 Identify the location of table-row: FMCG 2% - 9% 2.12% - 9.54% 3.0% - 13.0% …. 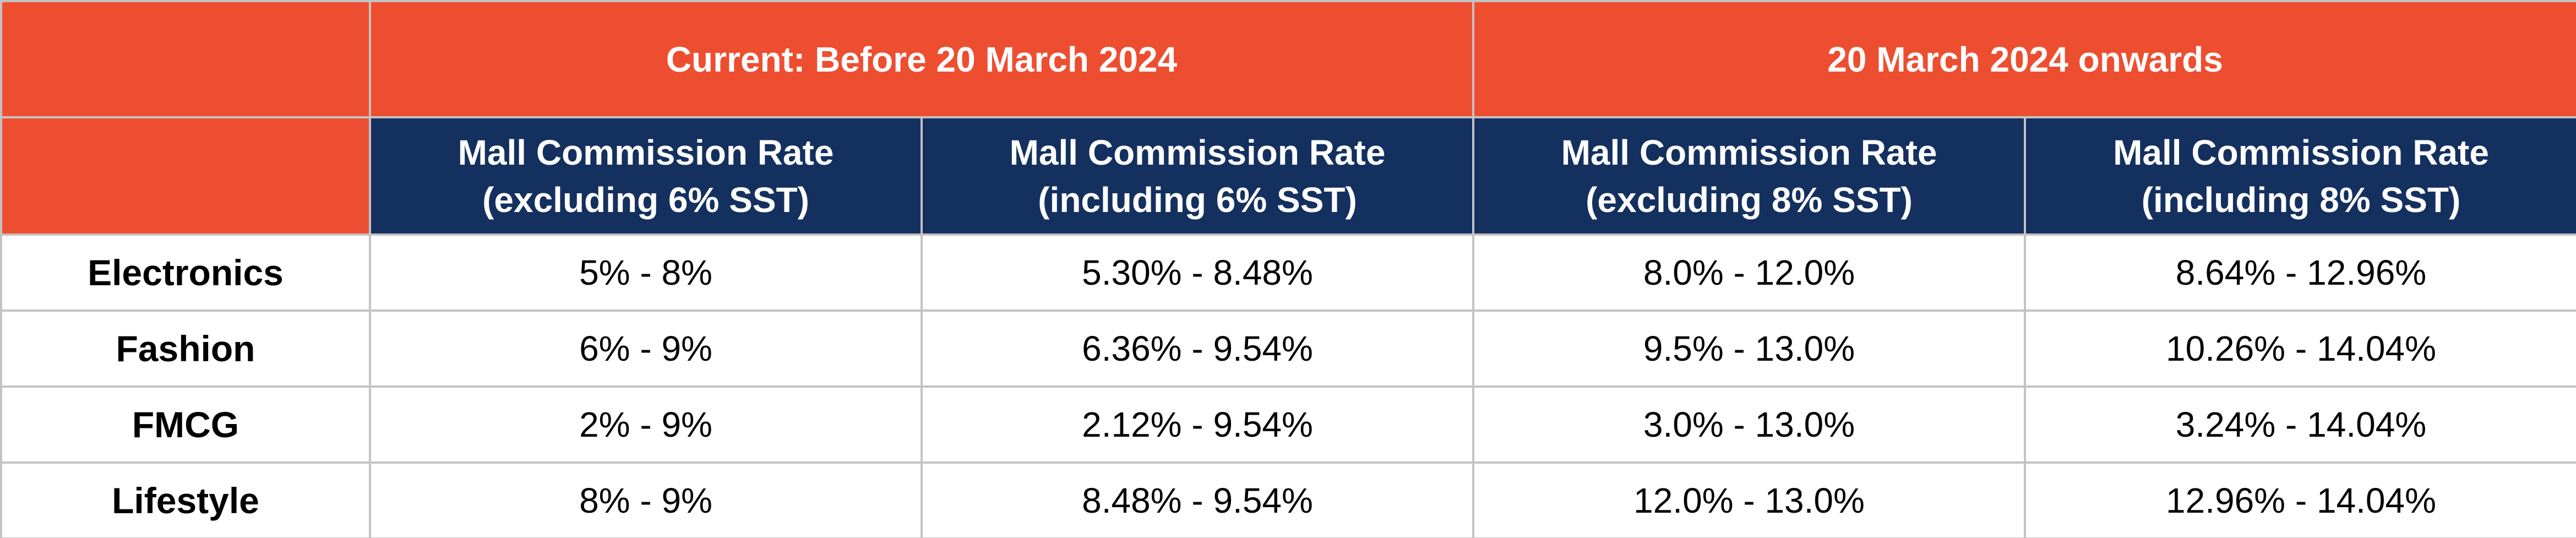
(1288, 424).